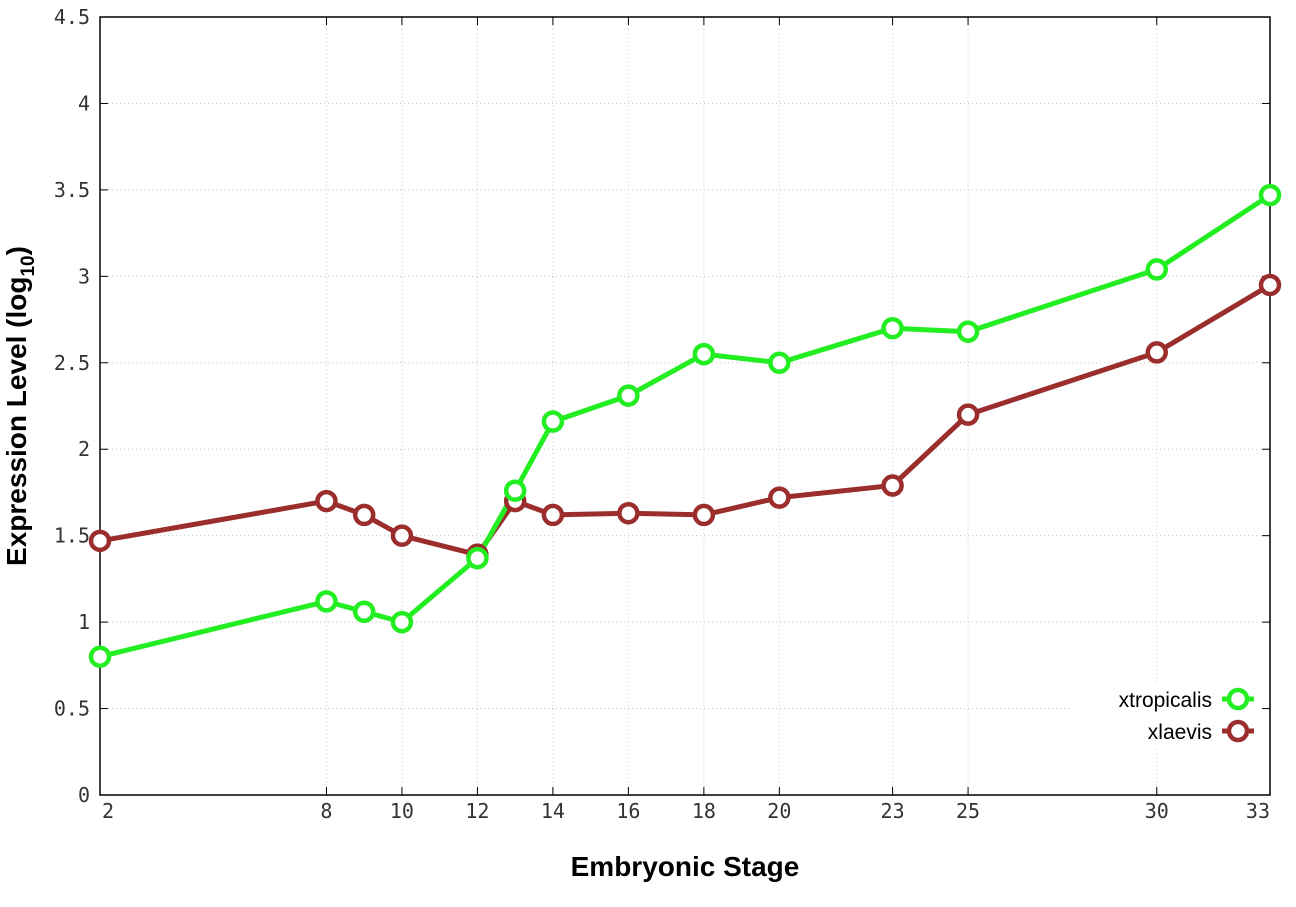 This screenshot has height=907, width=1296. What do you see at coordinates (893, 811) in the screenshot?
I see `x-tick-label: 23` at bounding box center [893, 811].